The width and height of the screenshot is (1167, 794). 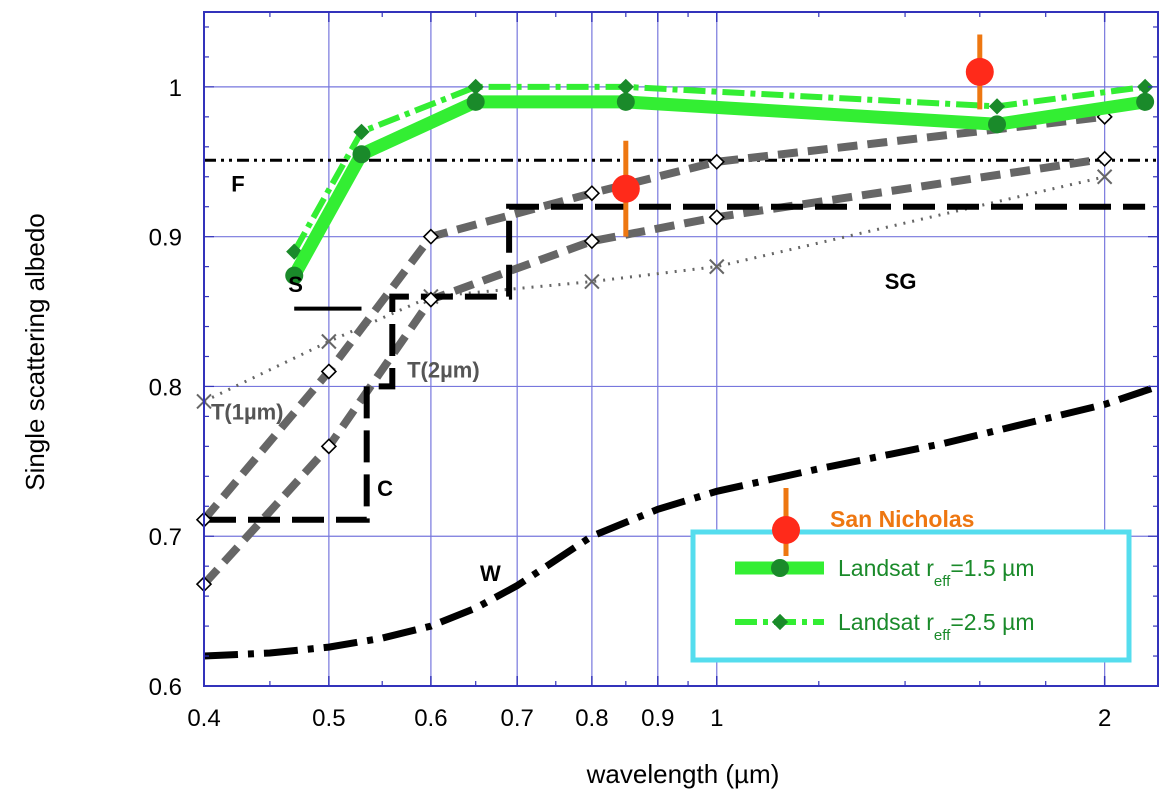 What do you see at coordinates (657, 718) in the screenshot?
I see `x-tick-label: 0.9` at bounding box center [657, 718].